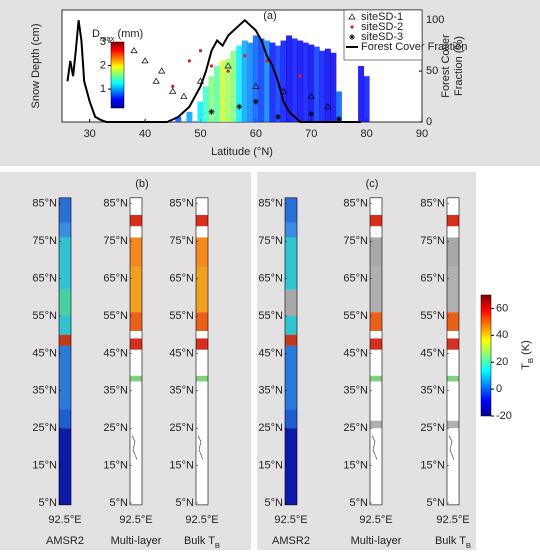 This screenshot has height=555, width=540. Describe the element at coordinates (200, 447) in the screenshot. I see `coastline` at that location.